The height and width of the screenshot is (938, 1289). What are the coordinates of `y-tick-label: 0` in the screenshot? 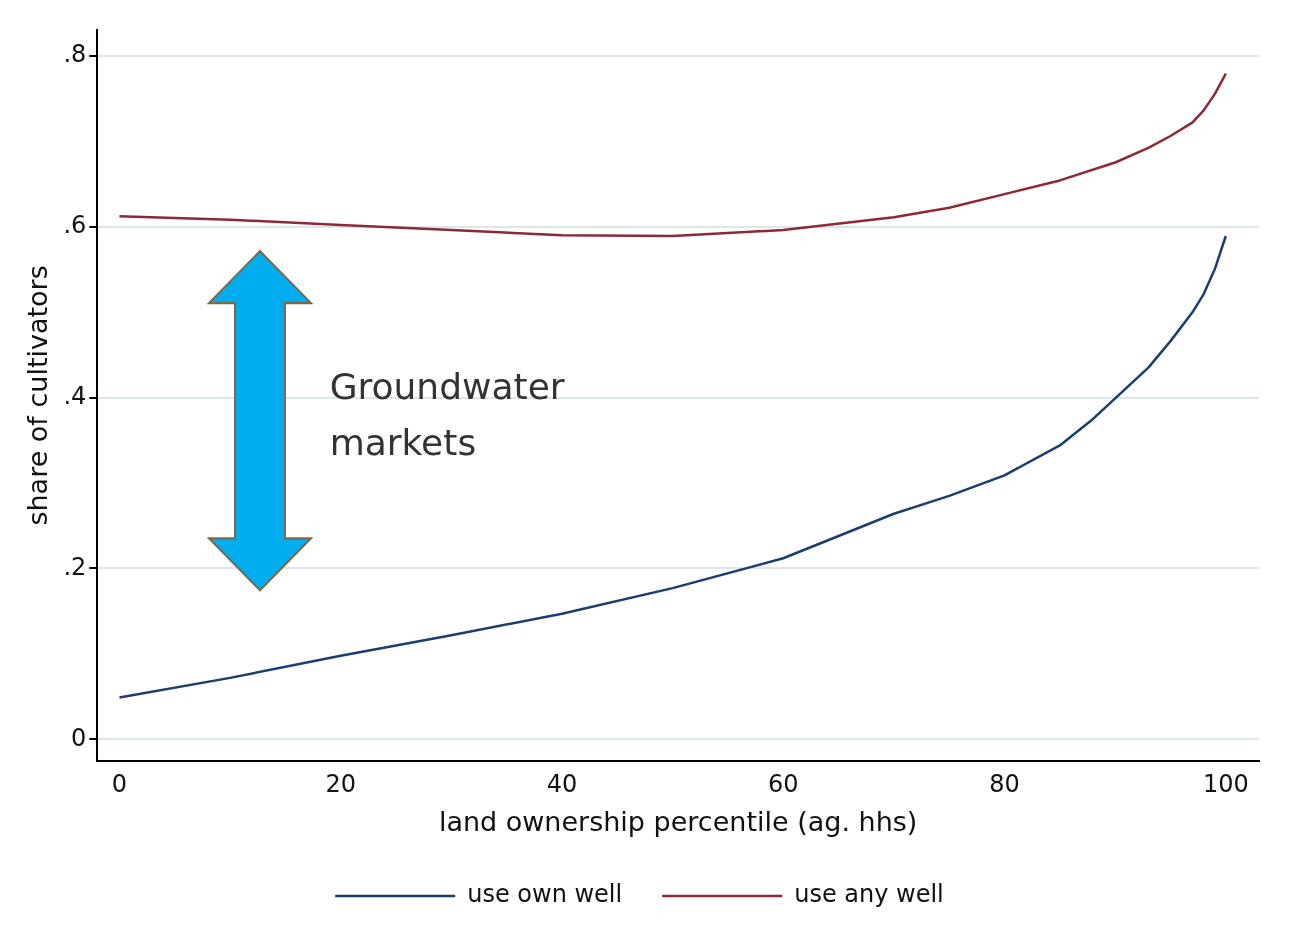 It's located at (79, 737).